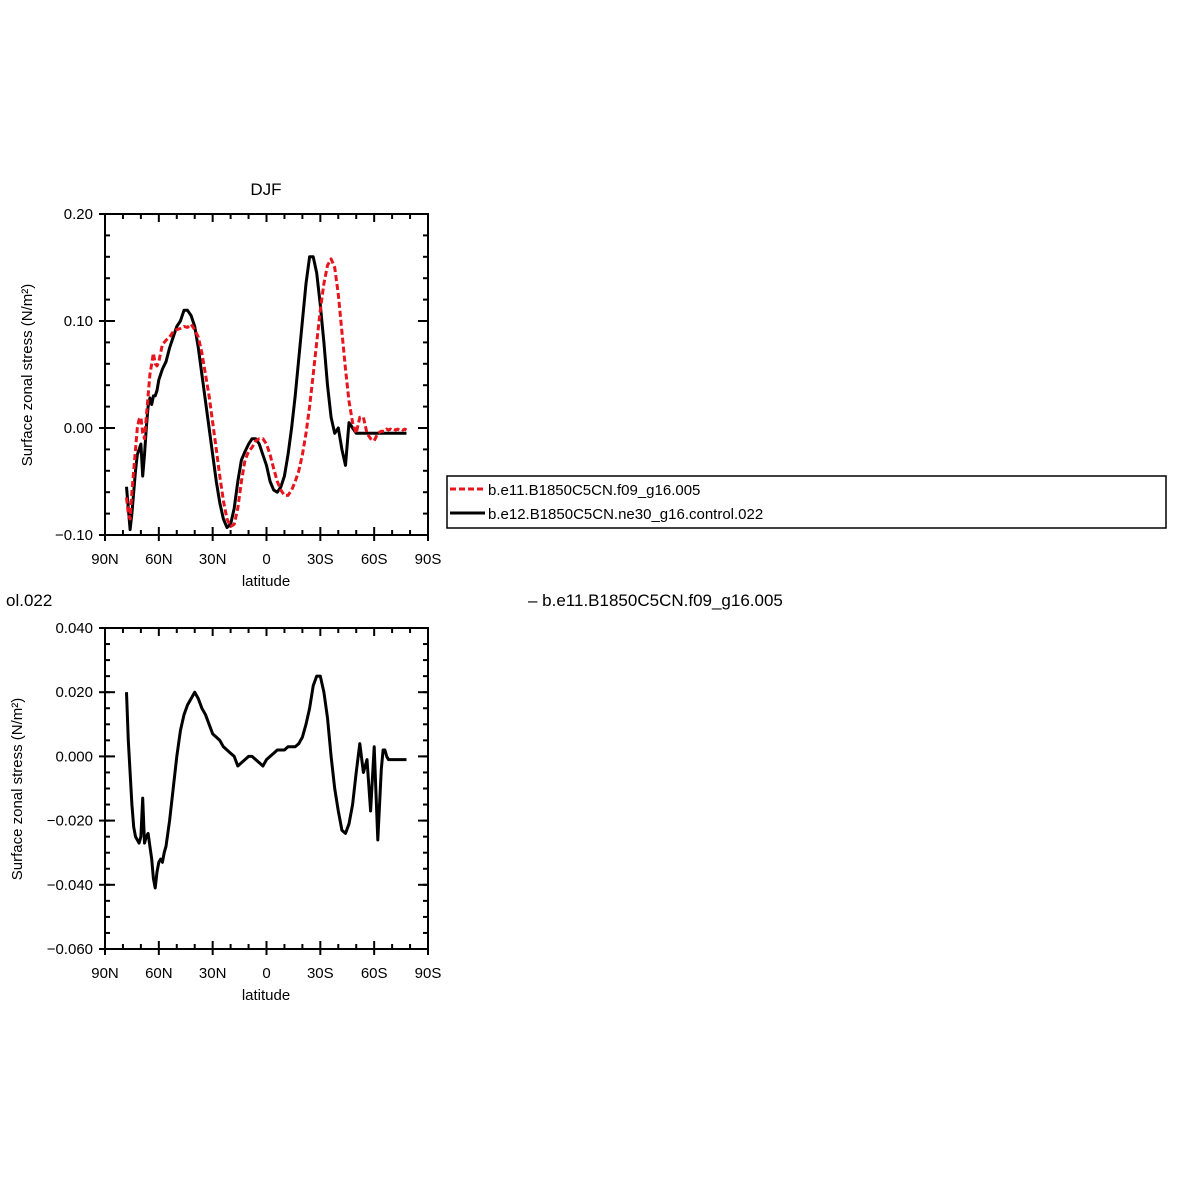 The width and height of the screenshot is (1184, 1181). I want to click on top-x-tick-label: 60N, so click(159, 559).